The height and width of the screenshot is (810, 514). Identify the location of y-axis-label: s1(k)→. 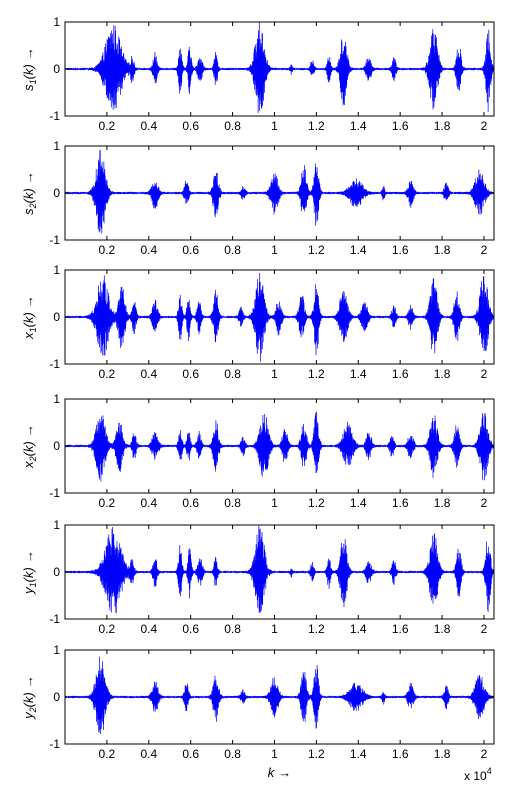
(29, 69).